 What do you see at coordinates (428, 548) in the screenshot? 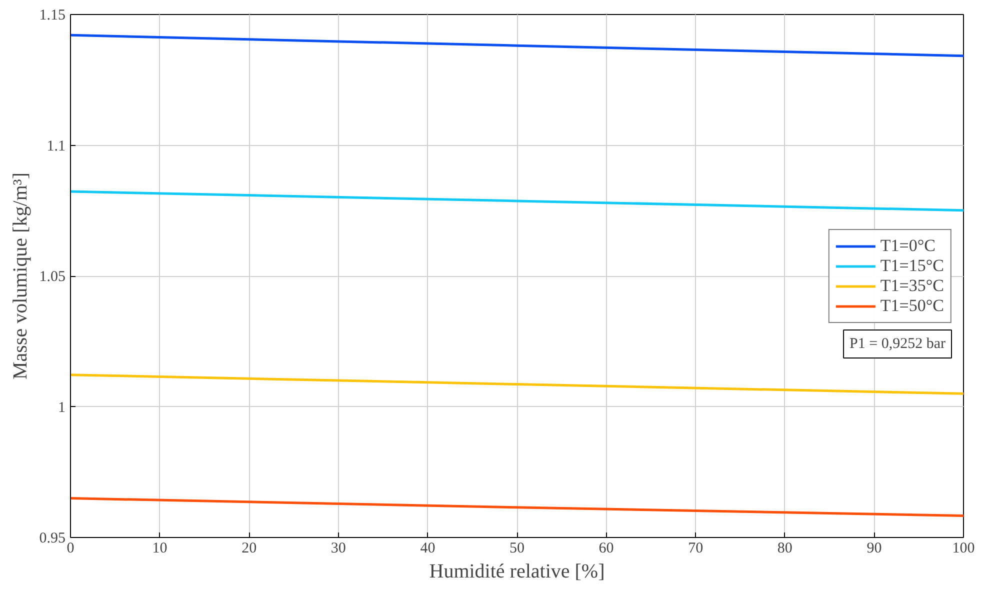
I see `x-tick-label: 40` at bounding box center [428, 548].